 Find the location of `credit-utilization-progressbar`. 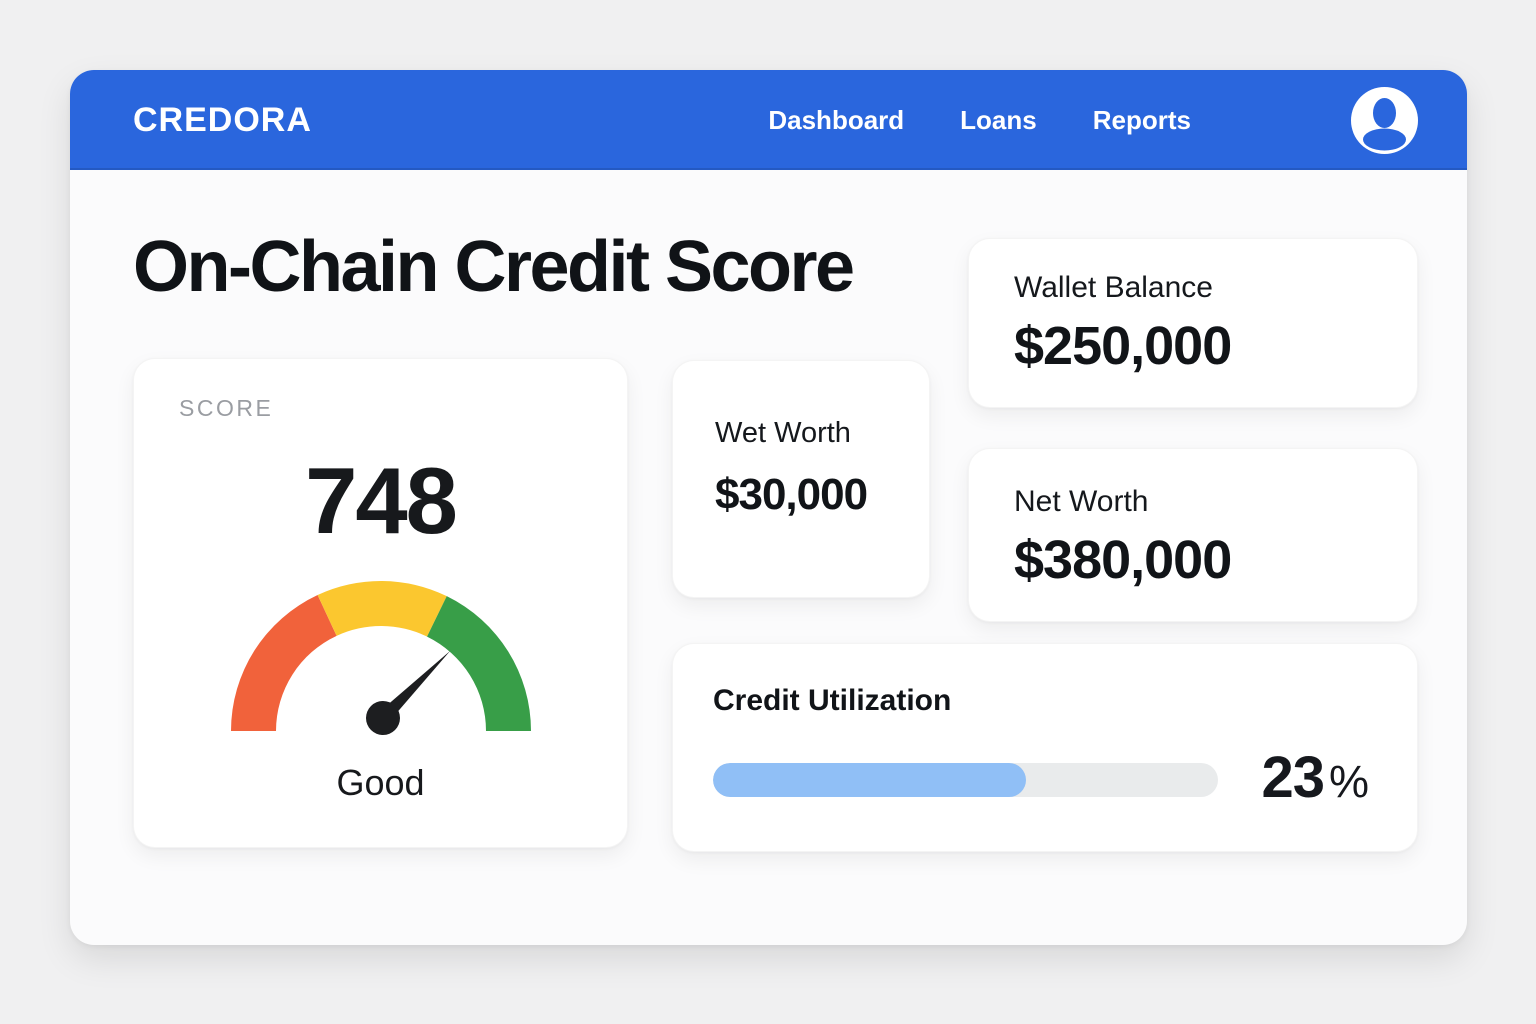

credit-utilization-progressbar is located at coordinates (965, 780).